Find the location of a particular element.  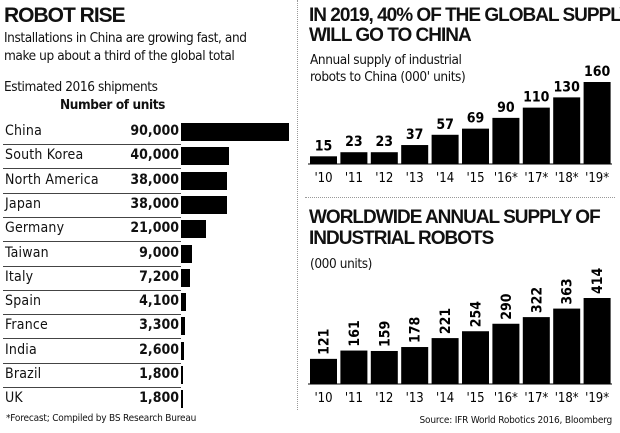

country-name: Italy is located at coordinates (19, 276).